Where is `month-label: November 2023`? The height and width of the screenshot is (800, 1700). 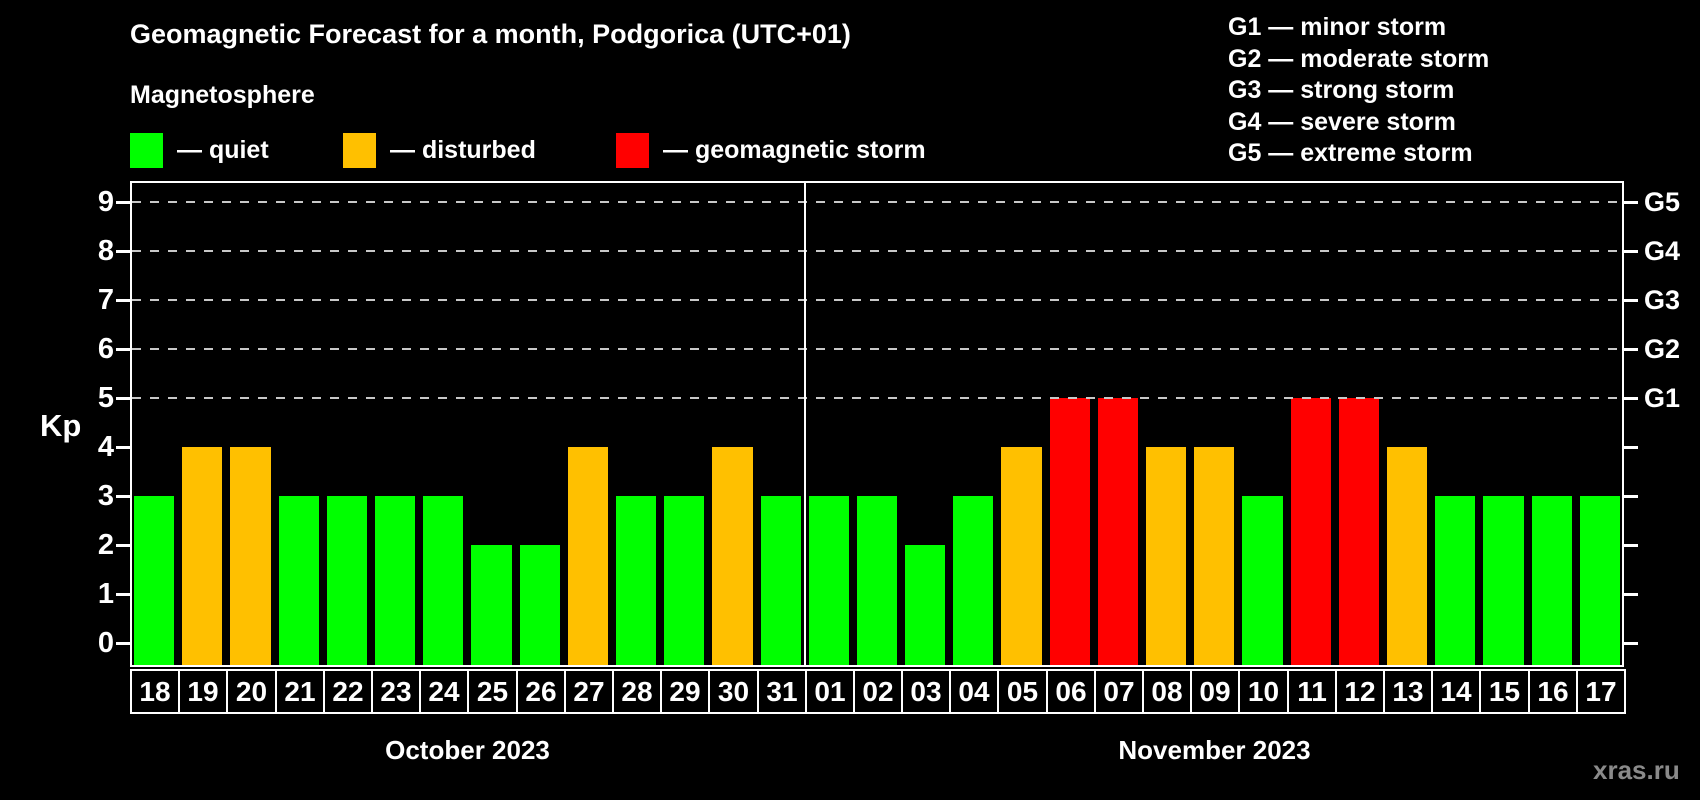
month-label: November 2023 is located at coordinates (1214, 750).